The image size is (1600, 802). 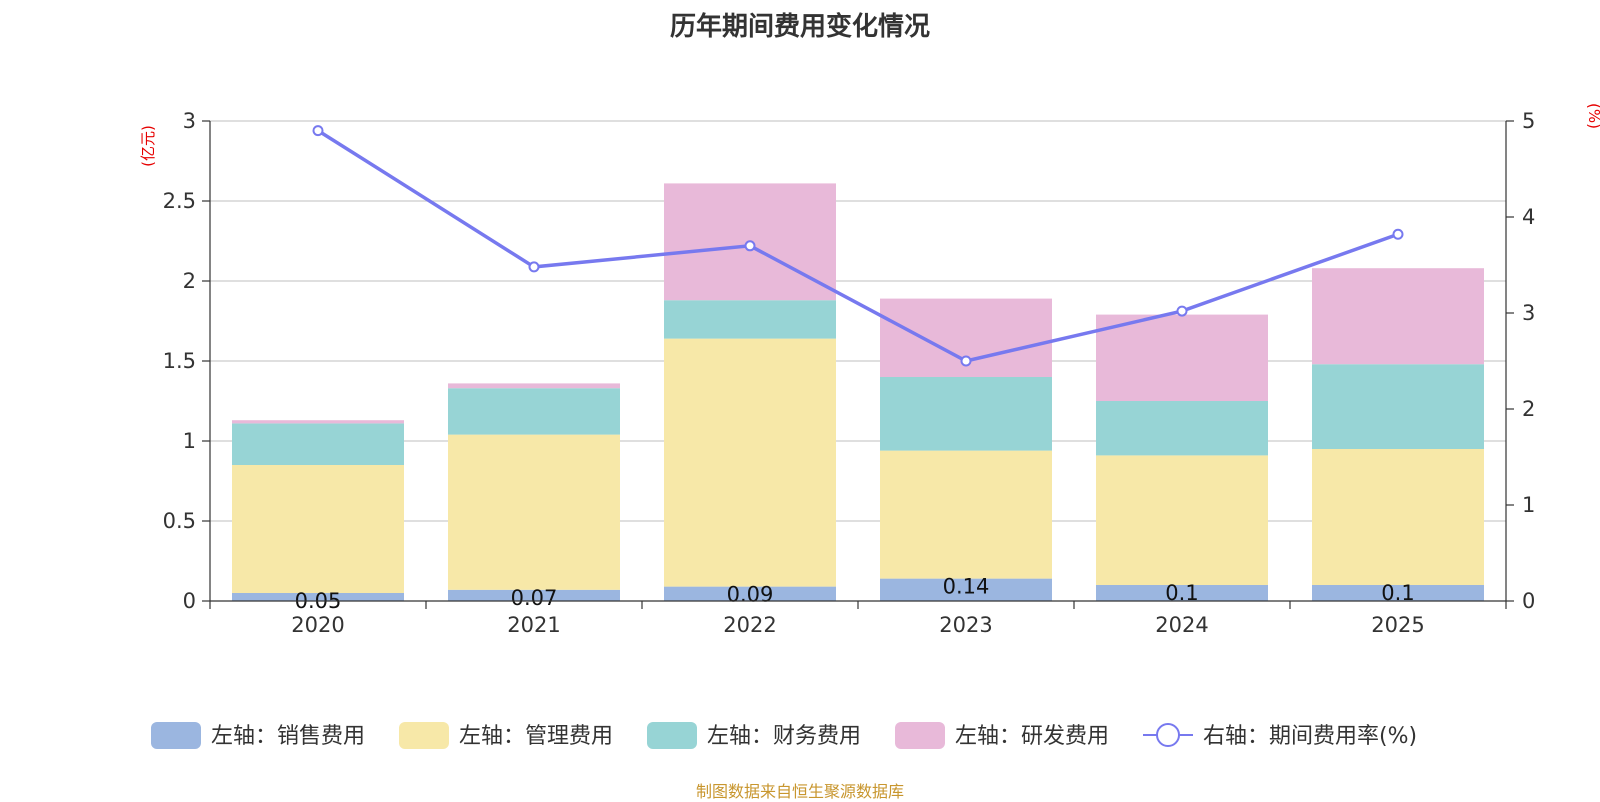 I want to click on legend-line-marker, so click(x=1168, y=735).